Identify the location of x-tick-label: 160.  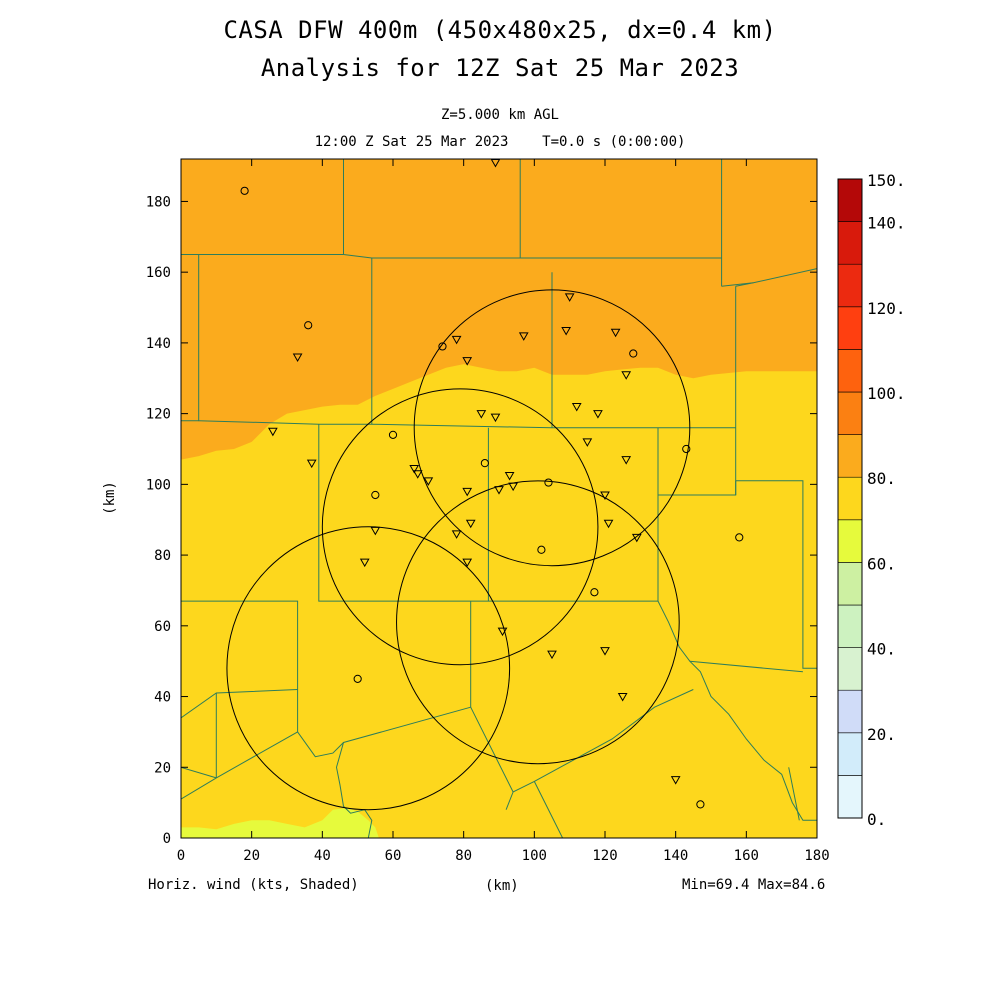
(746, 856).